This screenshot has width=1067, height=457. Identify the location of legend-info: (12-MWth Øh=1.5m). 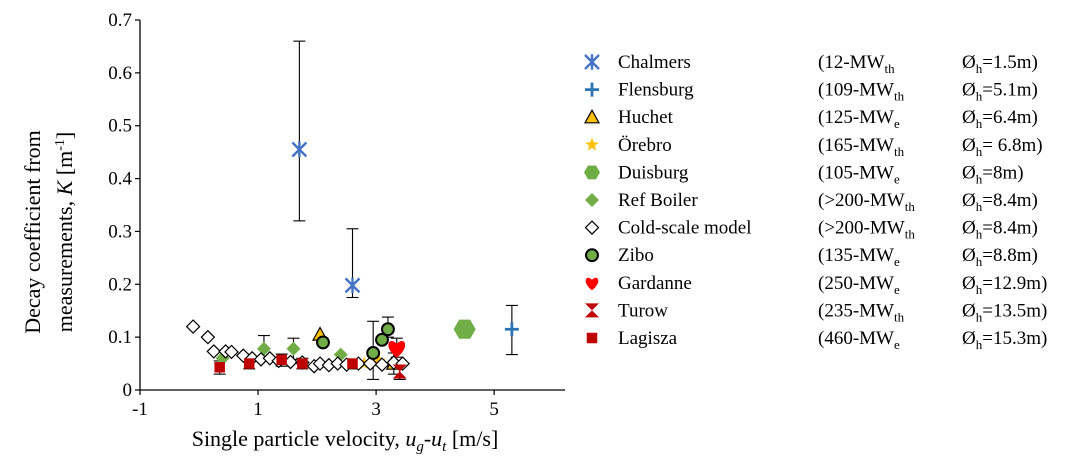
(928, 64).